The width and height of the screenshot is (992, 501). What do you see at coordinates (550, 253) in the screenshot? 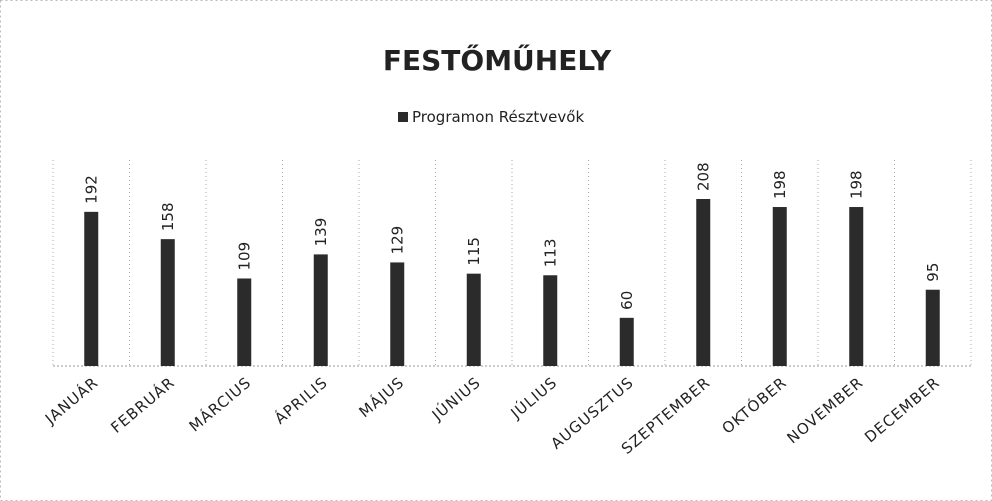
I see `value-label: 113` at bounding box center [550, 253].